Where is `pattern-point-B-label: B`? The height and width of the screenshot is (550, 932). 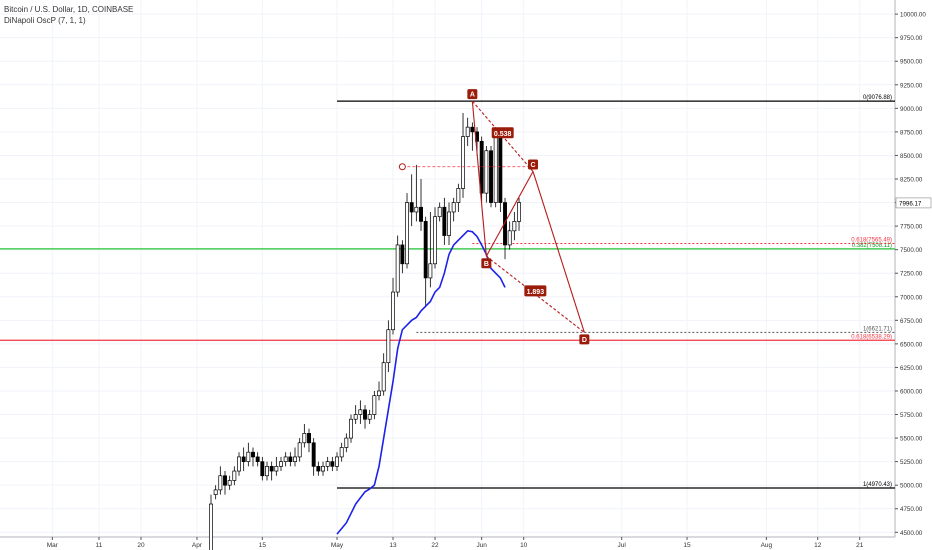 pattern-point-B-label: B is located at coordinates (486, 264).